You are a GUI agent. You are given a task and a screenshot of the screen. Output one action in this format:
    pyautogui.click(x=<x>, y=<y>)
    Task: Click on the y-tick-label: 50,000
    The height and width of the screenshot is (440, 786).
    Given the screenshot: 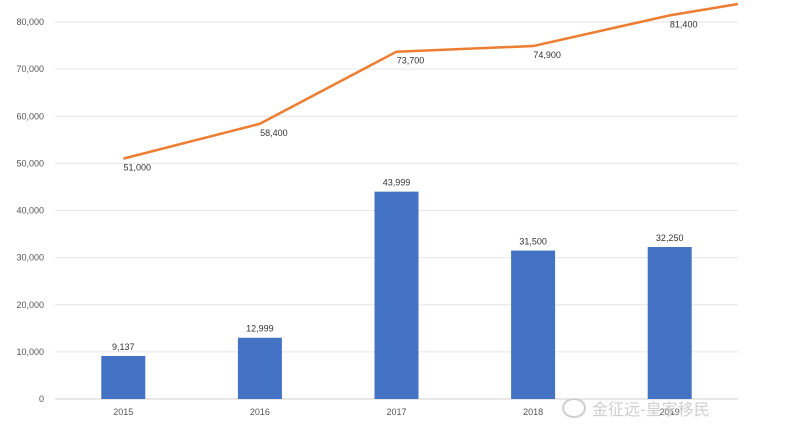 What is the action you would take?
    pyautogui.click(x=30, y=163)
    